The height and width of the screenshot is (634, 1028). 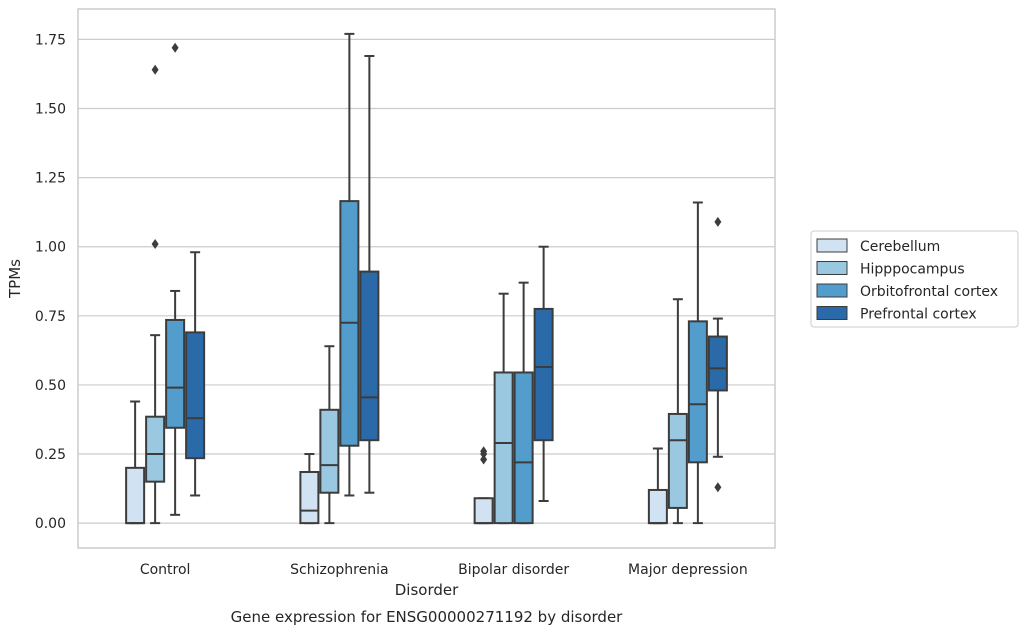 I want to click on box-bipolar-disorder-hipppocampus, so click(x=503, y=408).